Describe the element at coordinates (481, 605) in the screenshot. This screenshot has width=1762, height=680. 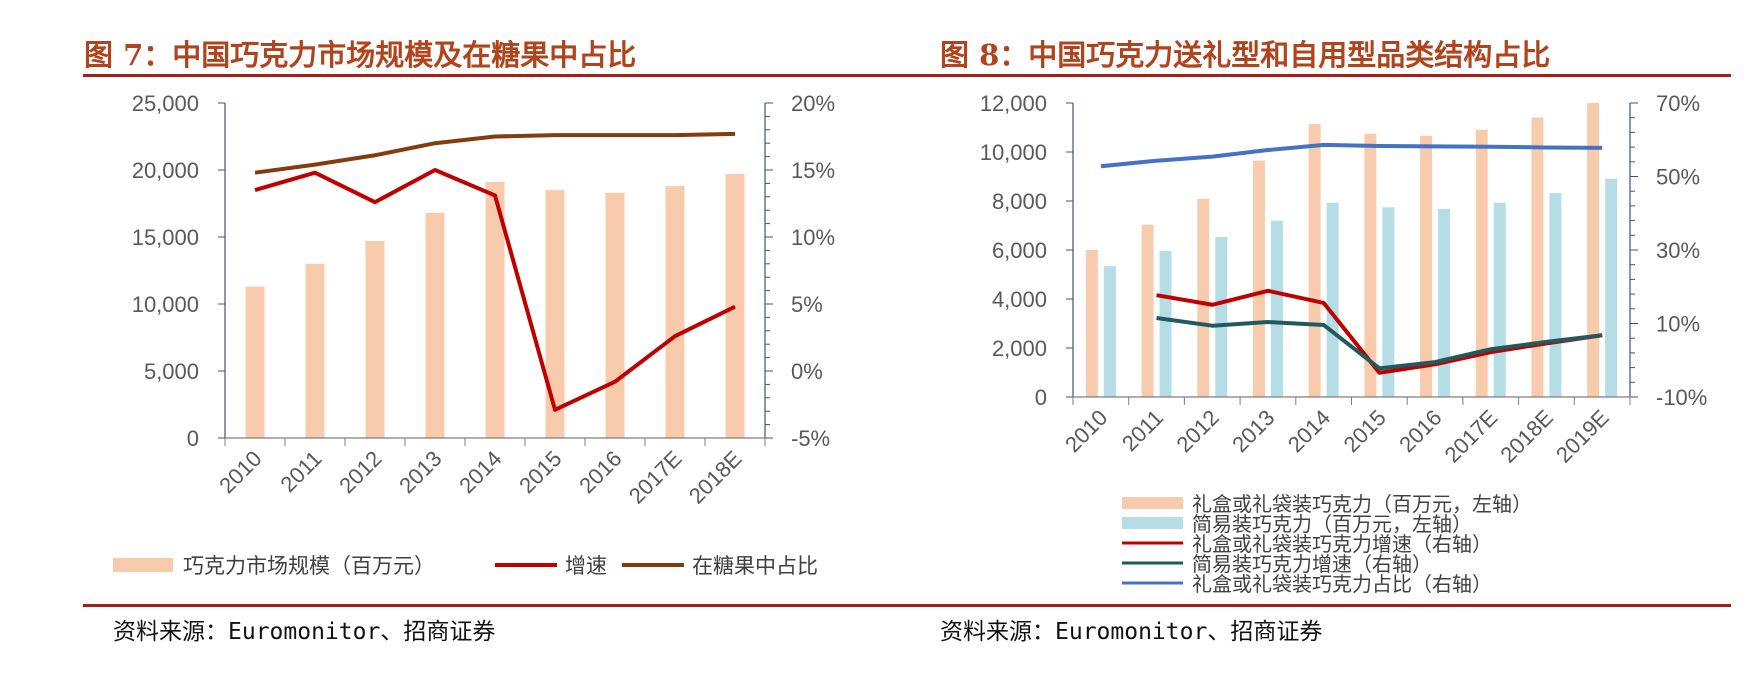
I see `source-rule-left` at that location.